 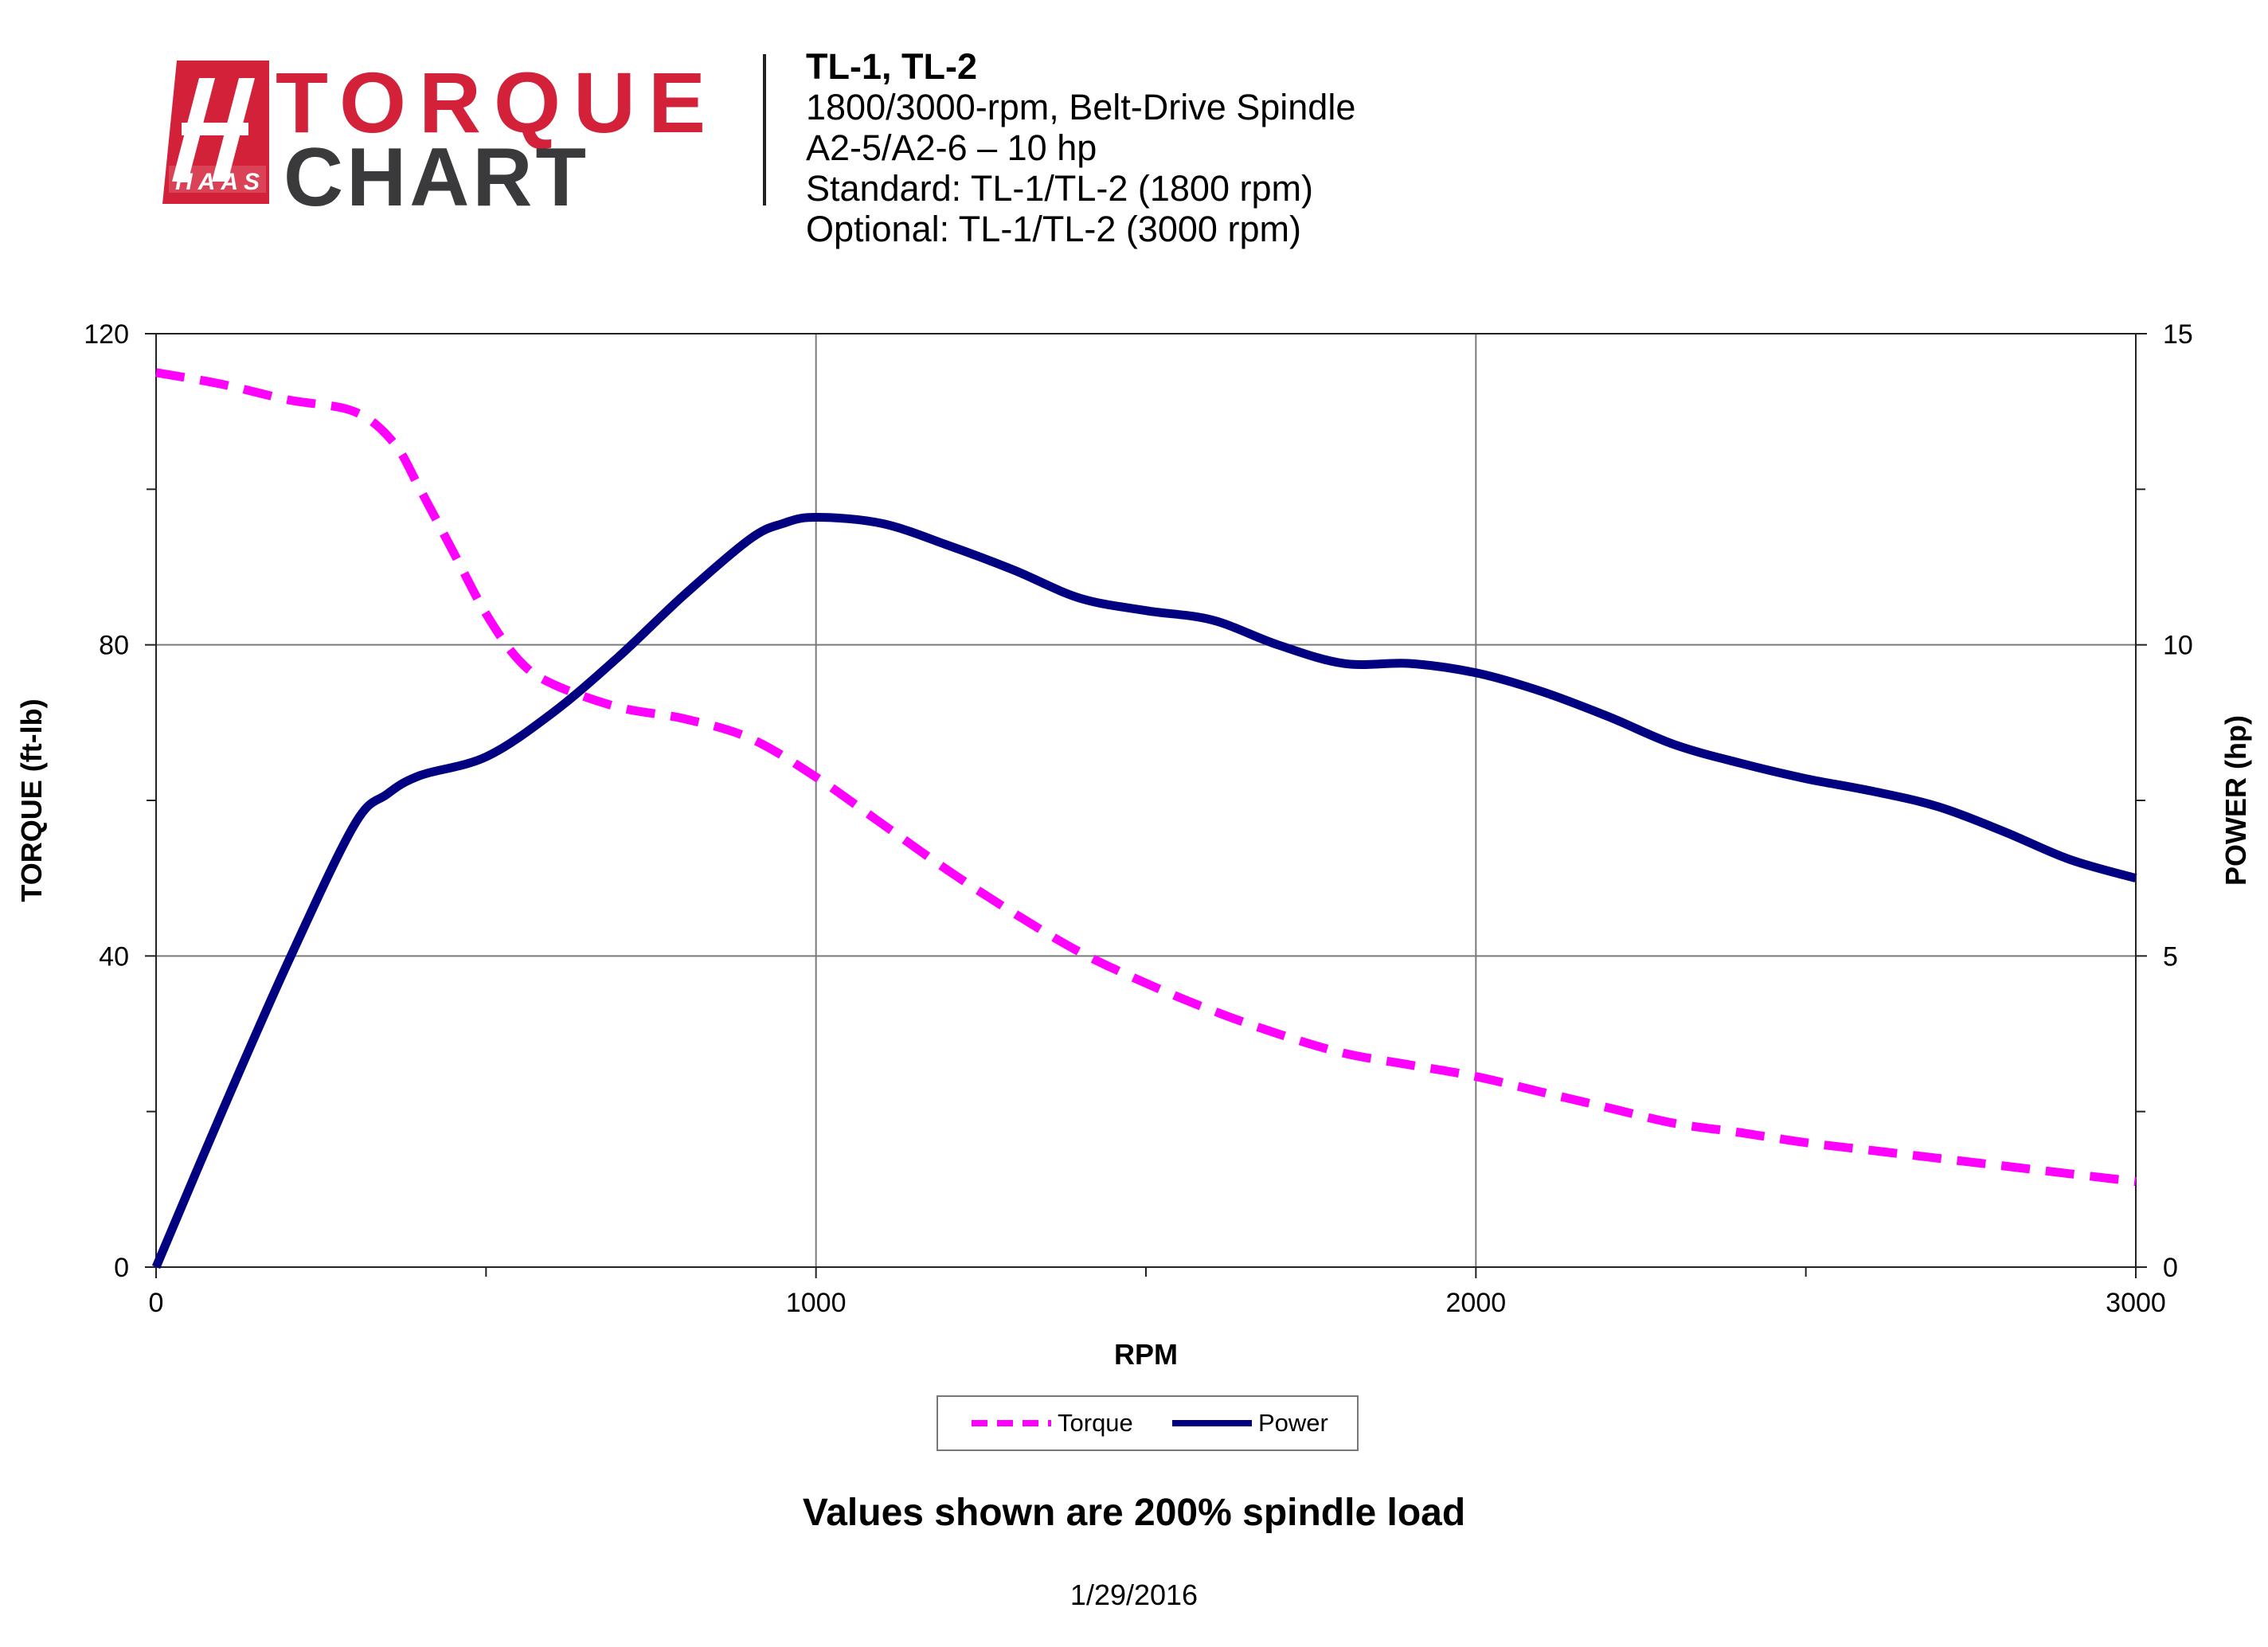 What do you see at coordinates (2178, 646) in the screenshot?
I see `y-tick-label-right: 10` at bounding box center [2178, 646].